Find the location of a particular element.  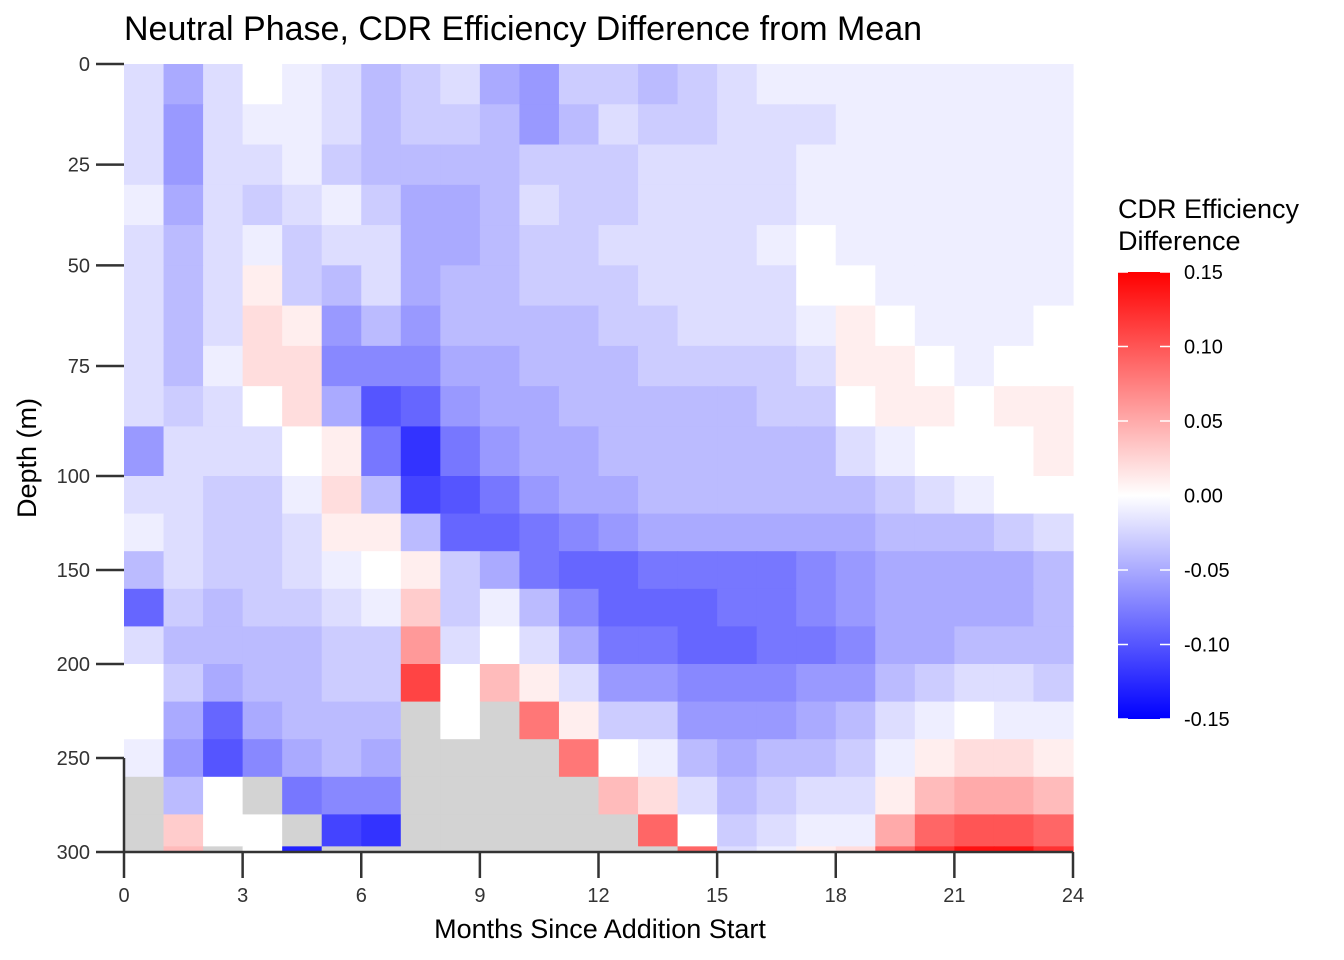

y-tick-label: 300 is located at coordinates (73, 853).